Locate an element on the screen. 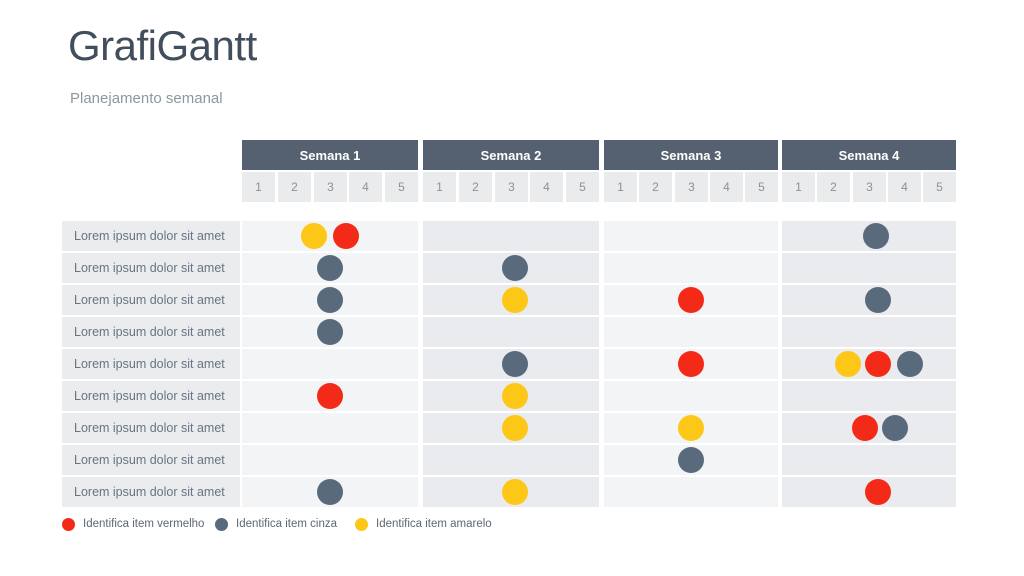 Image resolution: width=1024 pixels, height=576 pixels. legend-yellow-dot is located at coordinates (361, 524).